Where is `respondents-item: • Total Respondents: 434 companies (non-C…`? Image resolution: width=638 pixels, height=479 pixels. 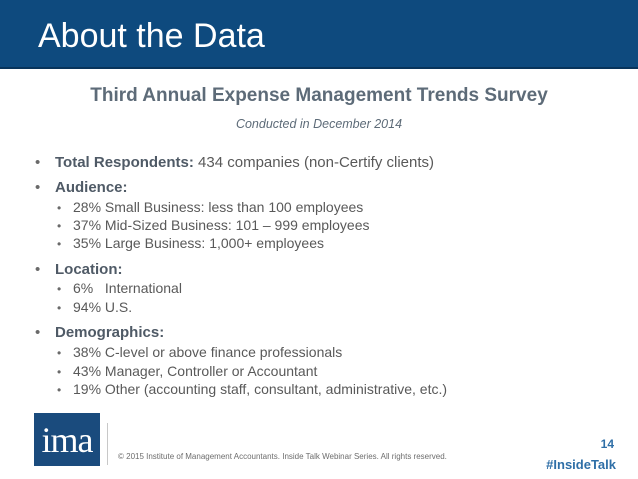 respondents-item: • Total Respondents: 434 companies (non-C… is located at coordinates (234, 162).